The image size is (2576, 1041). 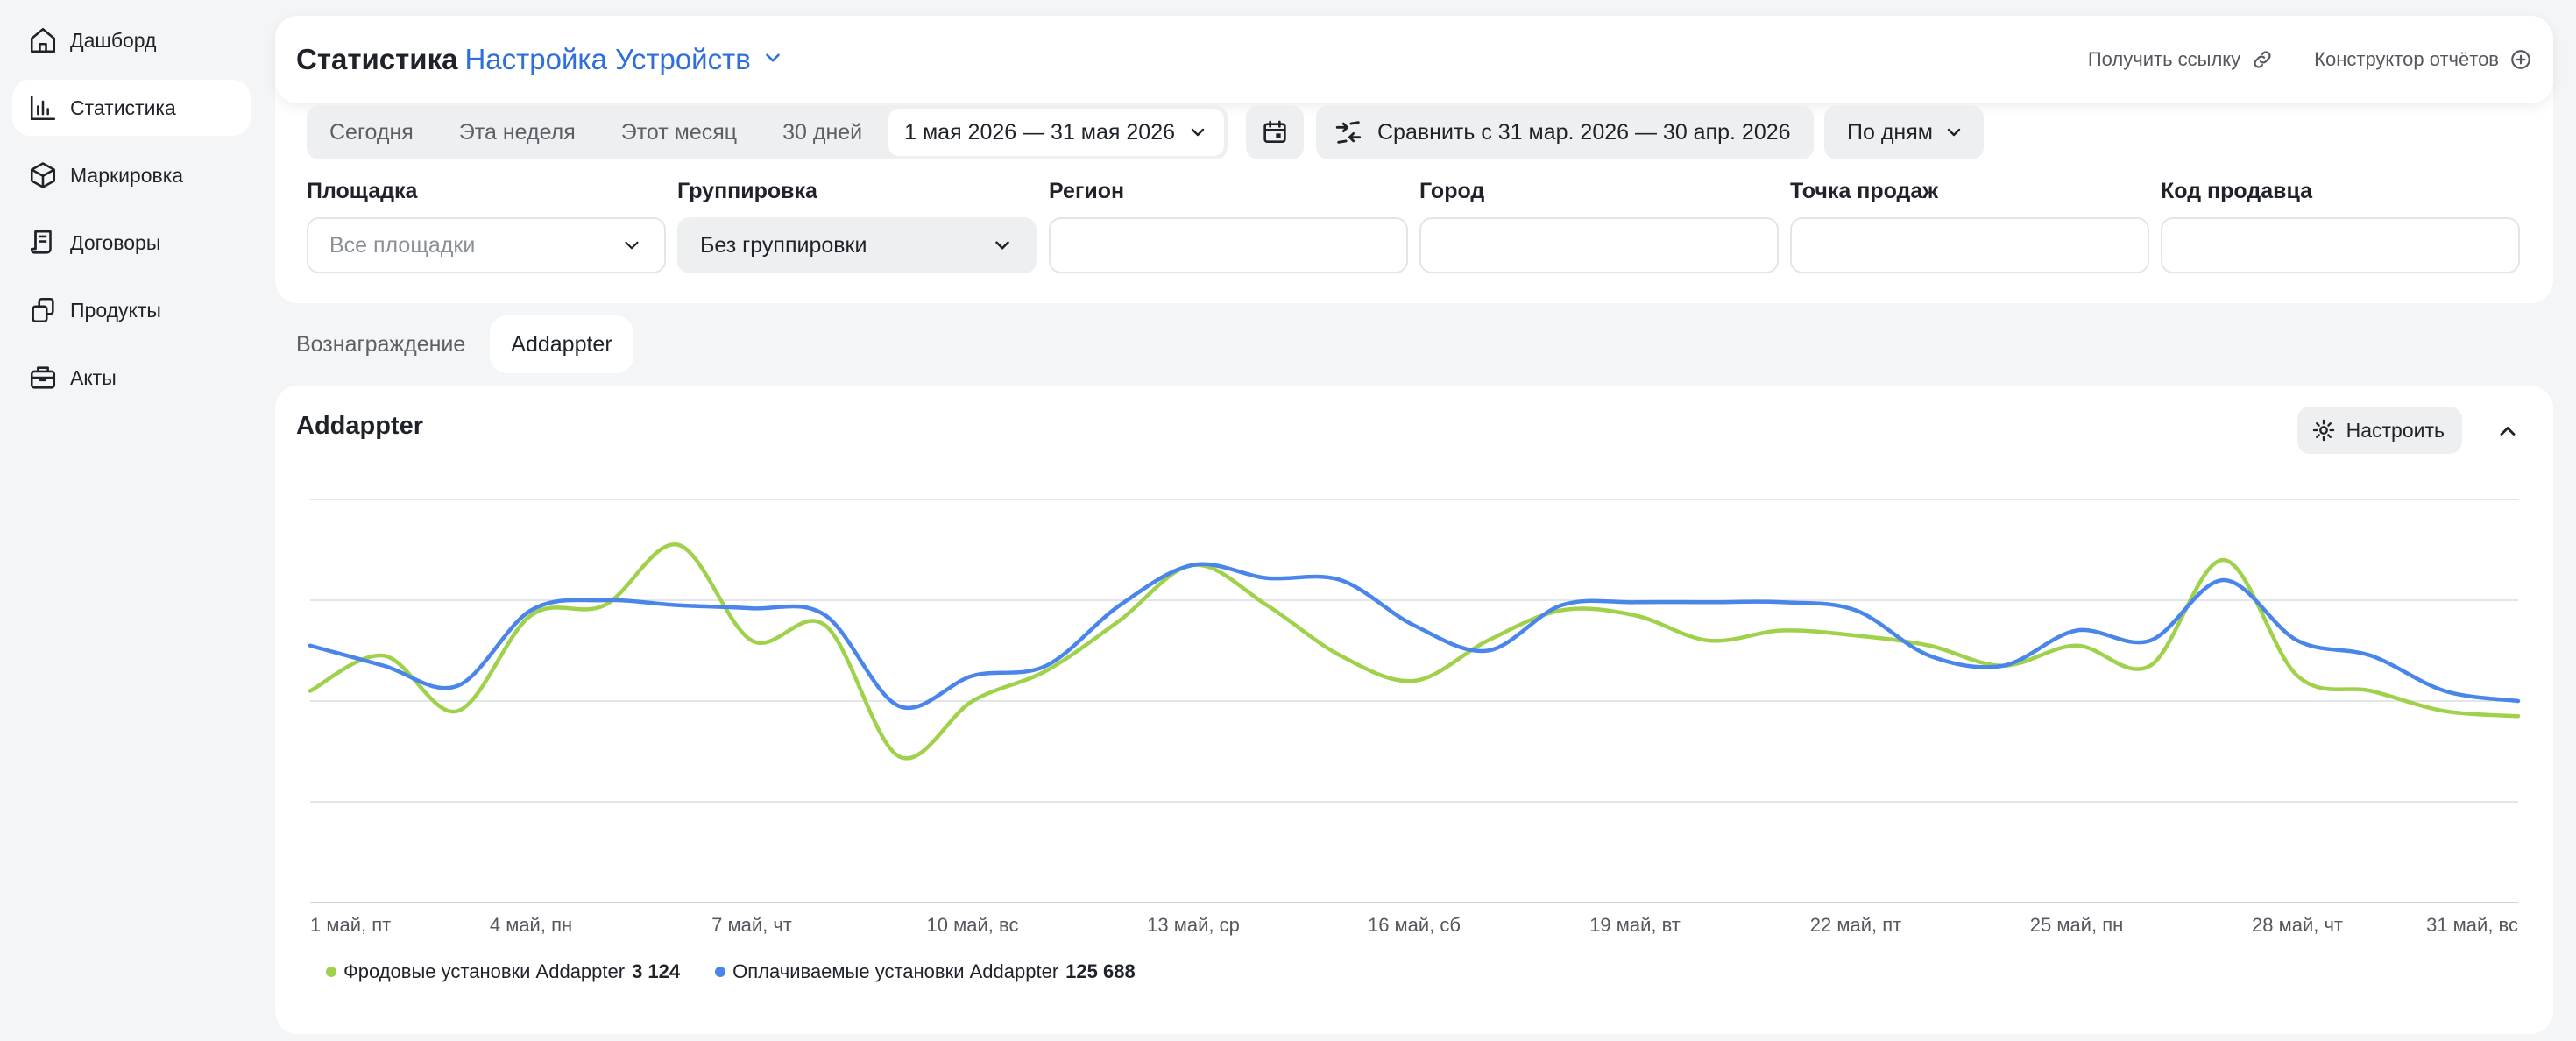 I want to click on configure-button: Настроить, so click(x=2379, y=431).